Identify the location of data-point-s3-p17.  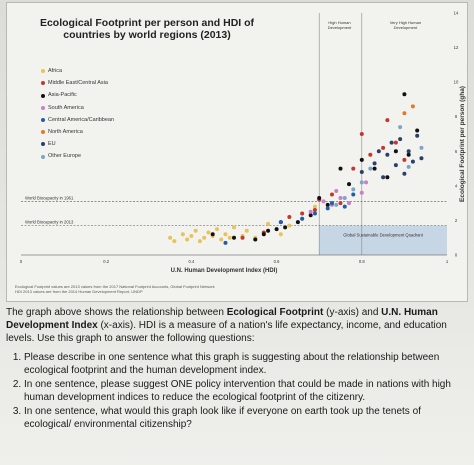
(395, 151).